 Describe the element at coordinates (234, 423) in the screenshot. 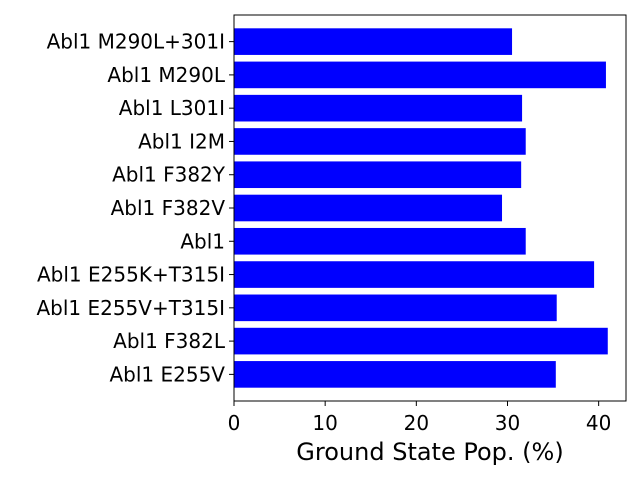

I see `x-tick-label: 0` at that location.